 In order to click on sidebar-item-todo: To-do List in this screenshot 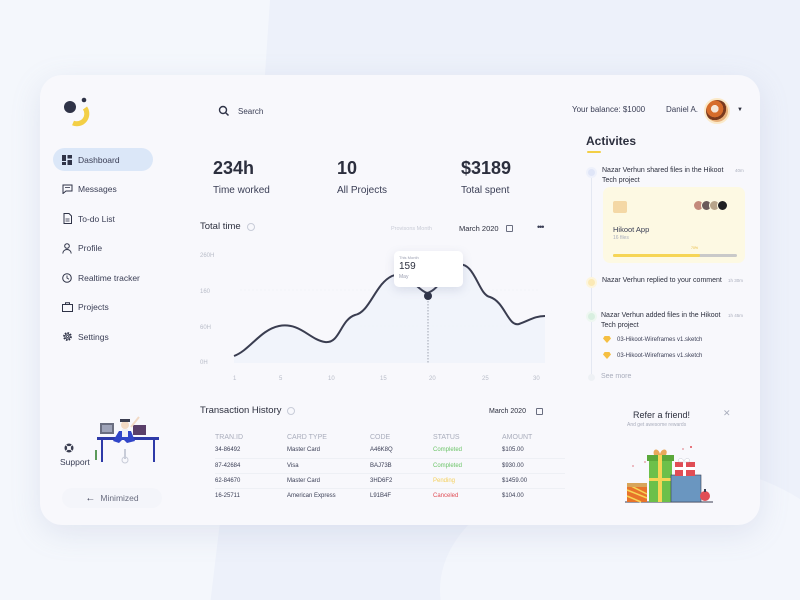, I will do `click(103, 218)`.